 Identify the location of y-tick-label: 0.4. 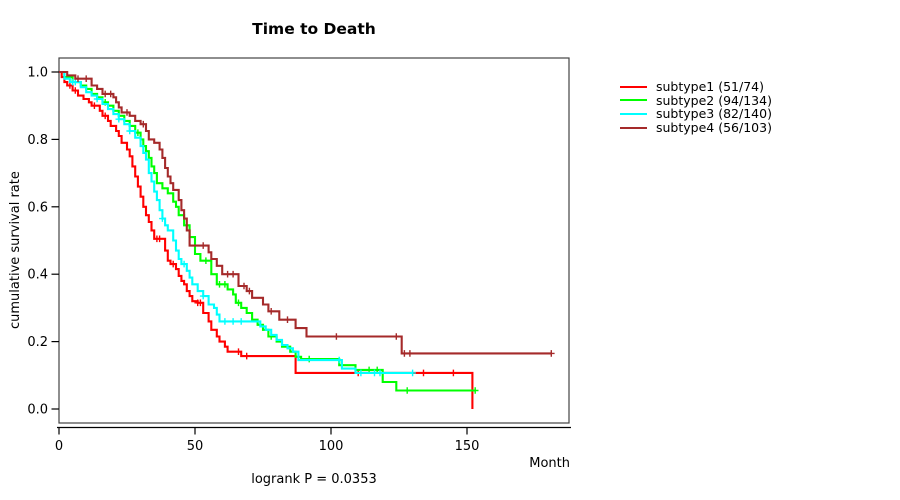
(37, 275).